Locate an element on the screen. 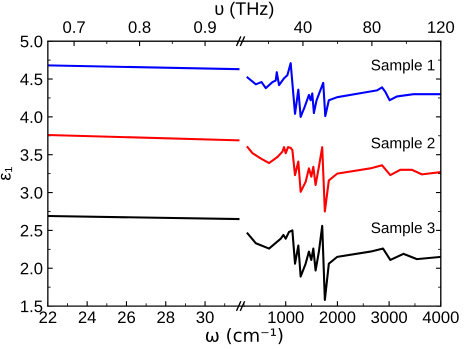  annotation: Sample 3 is located at coordinates (403, 229).